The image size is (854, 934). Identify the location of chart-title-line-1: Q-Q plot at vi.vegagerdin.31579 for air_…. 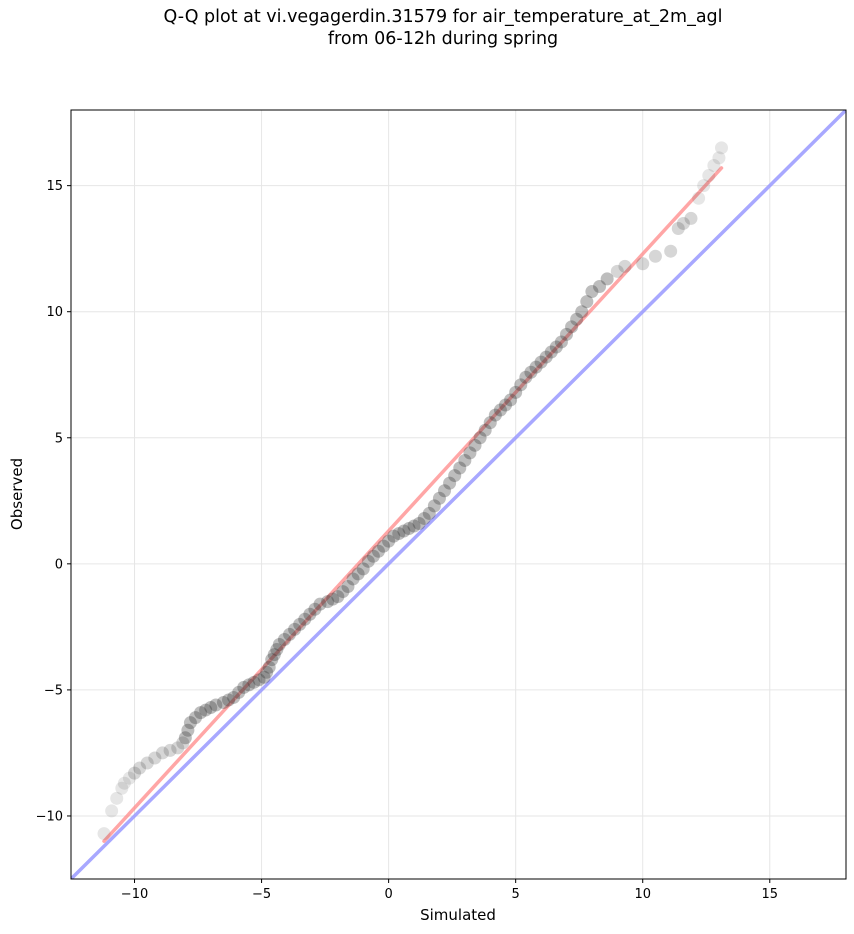
(443, 17).